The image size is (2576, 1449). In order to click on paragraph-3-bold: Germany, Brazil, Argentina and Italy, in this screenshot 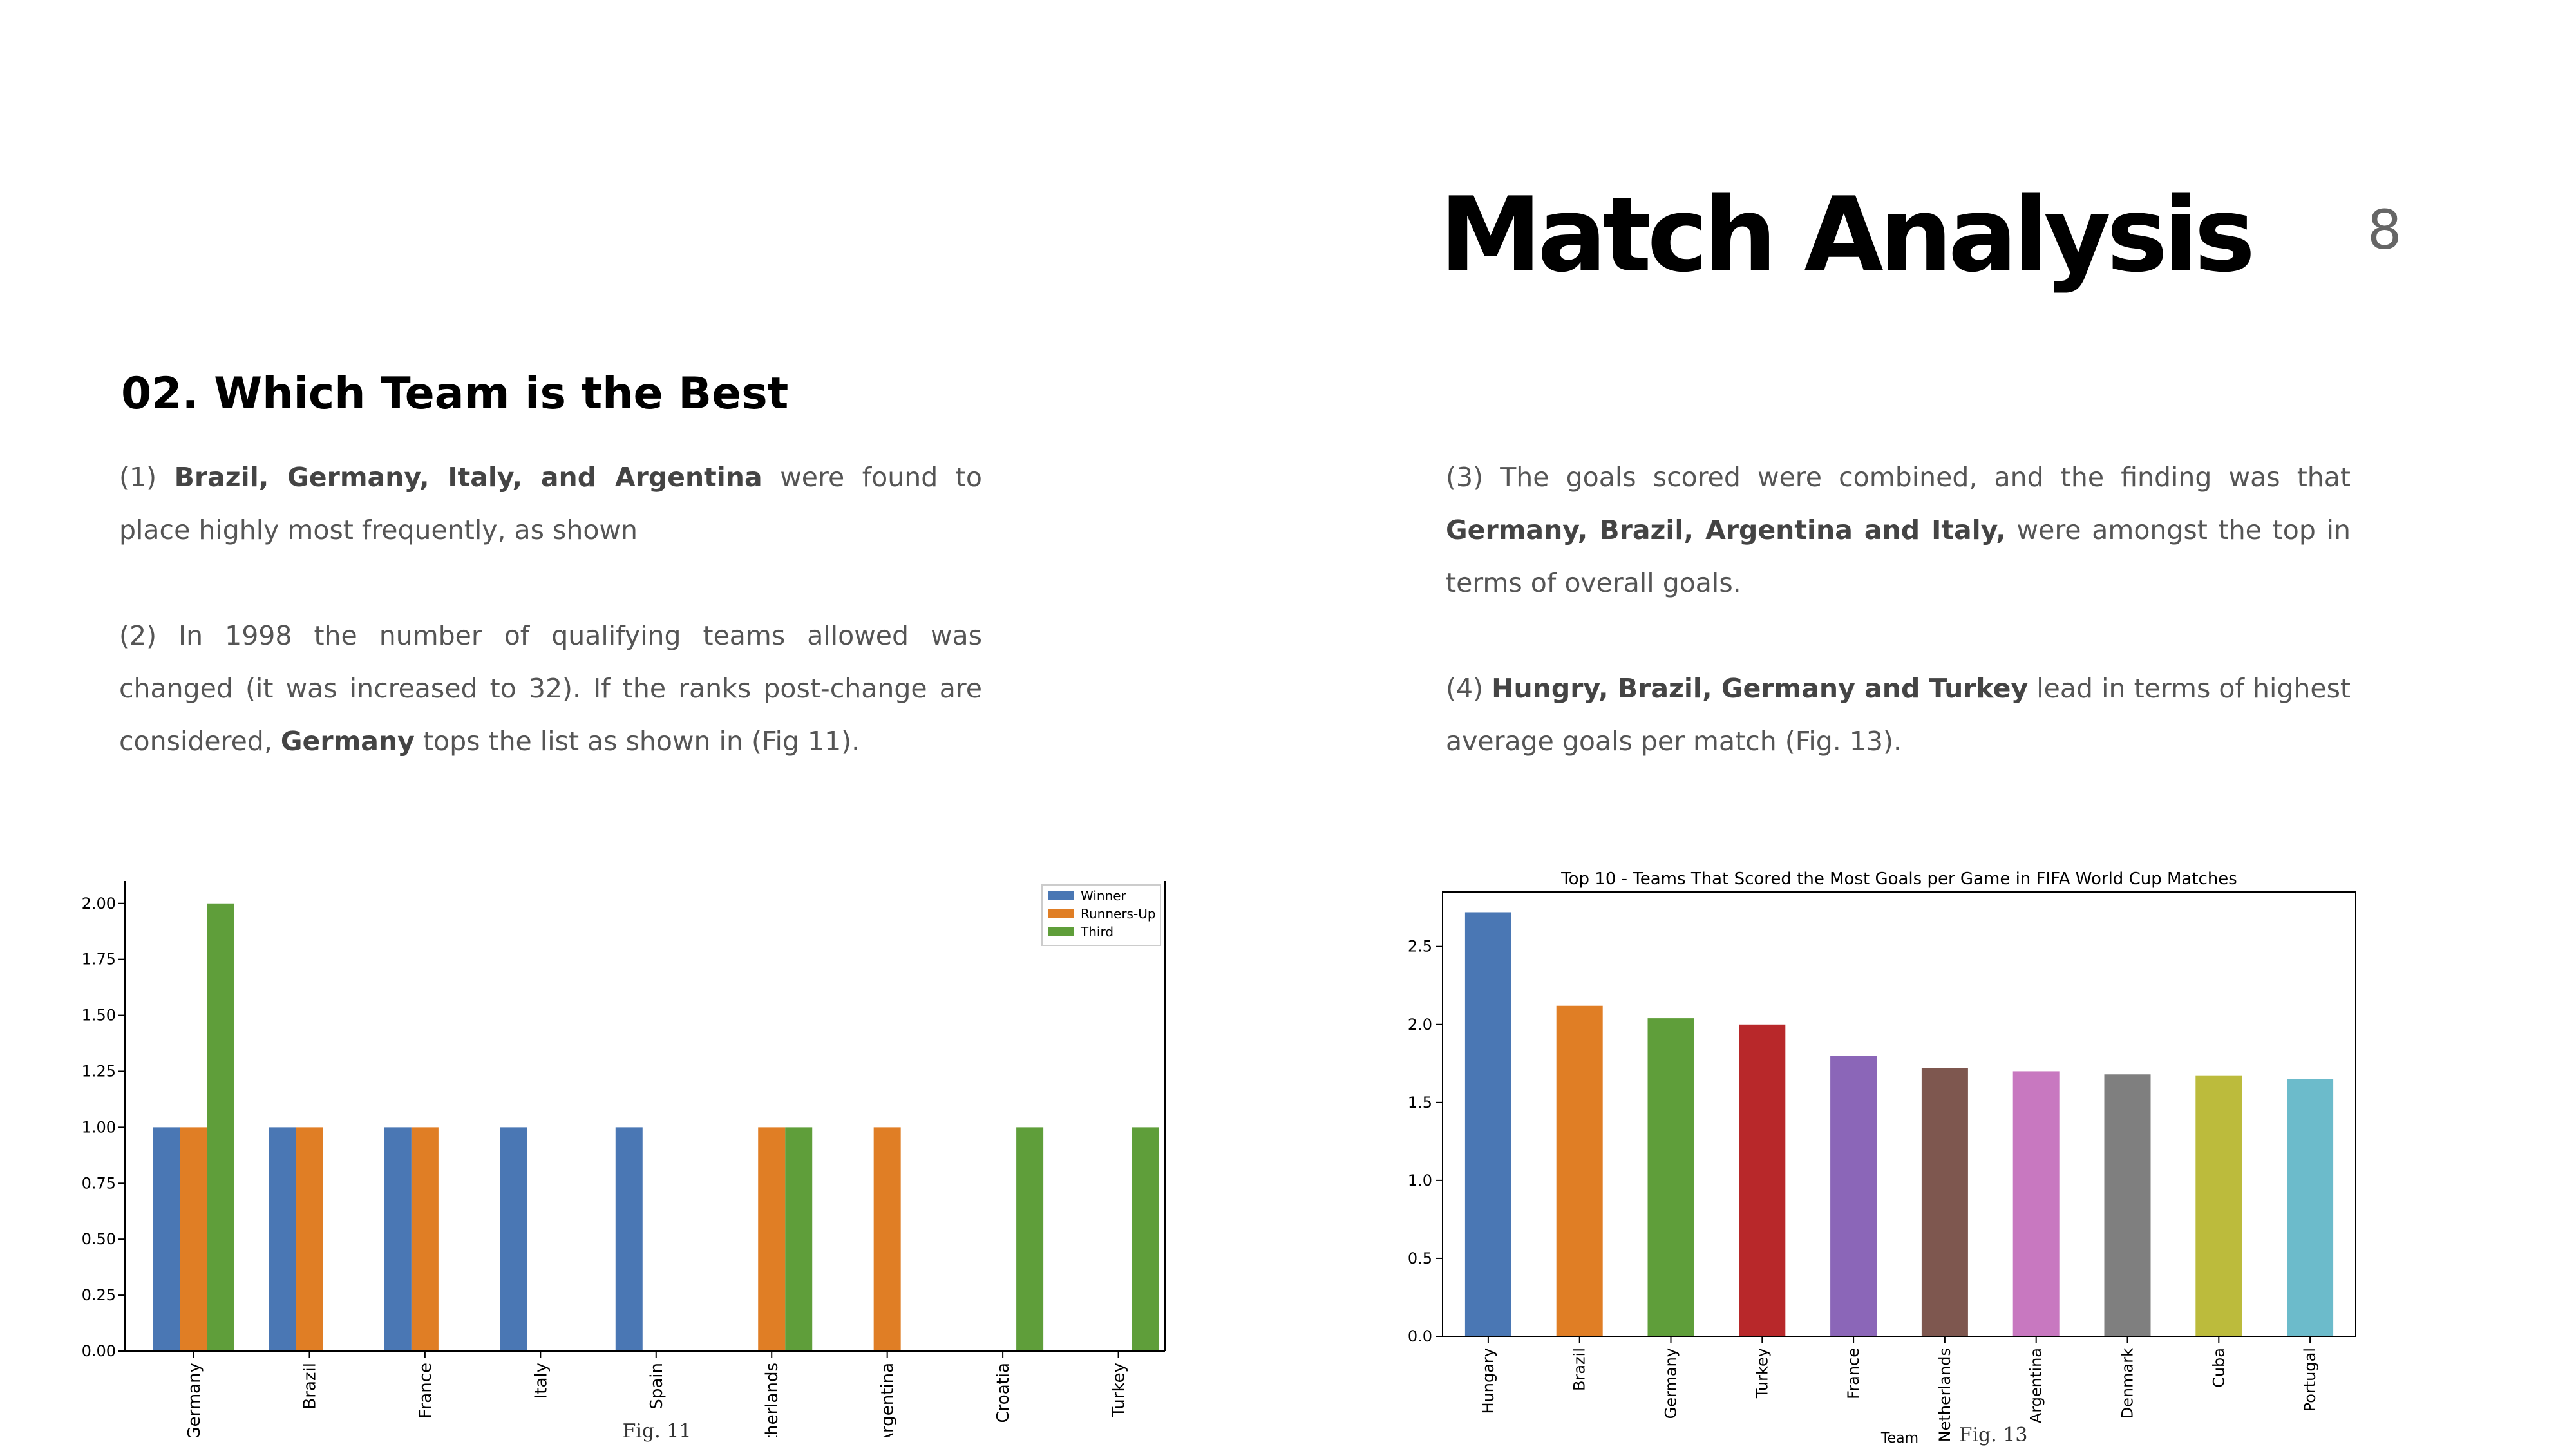, I will do `click(1726, 530)`.